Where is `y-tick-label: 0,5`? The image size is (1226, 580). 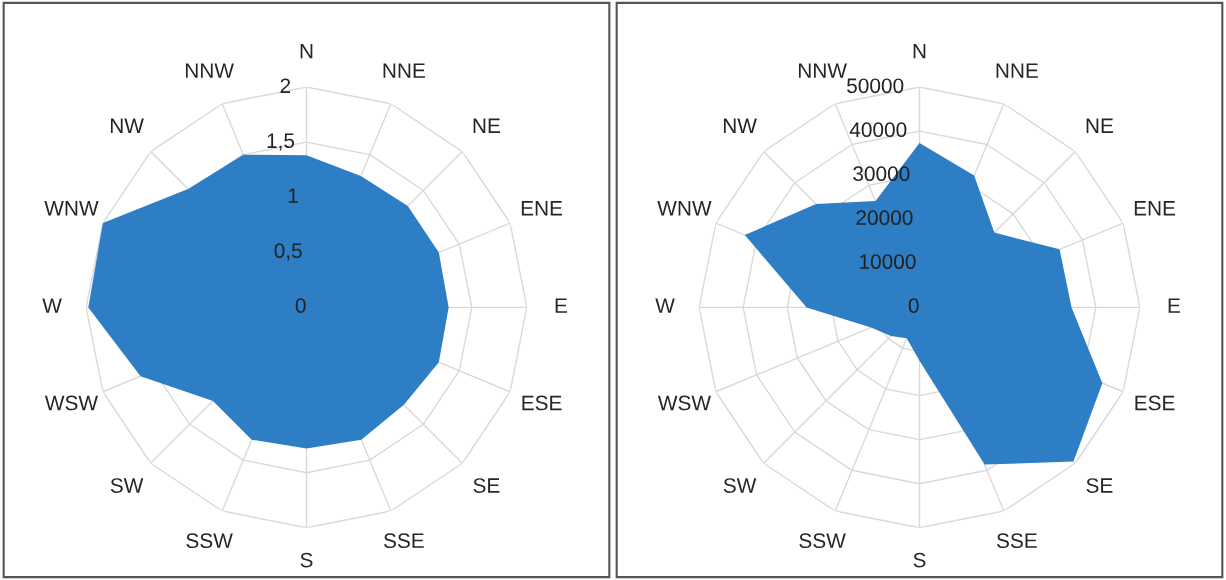
y-tick-label: 0,5 is located at coordinates (288, 252).